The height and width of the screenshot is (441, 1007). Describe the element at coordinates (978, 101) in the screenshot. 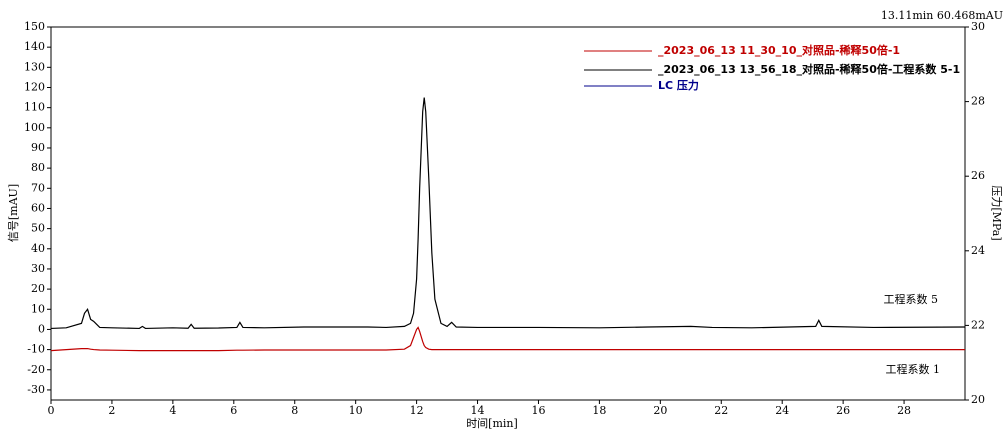

I see `y2-tick-label: 28` at that location.